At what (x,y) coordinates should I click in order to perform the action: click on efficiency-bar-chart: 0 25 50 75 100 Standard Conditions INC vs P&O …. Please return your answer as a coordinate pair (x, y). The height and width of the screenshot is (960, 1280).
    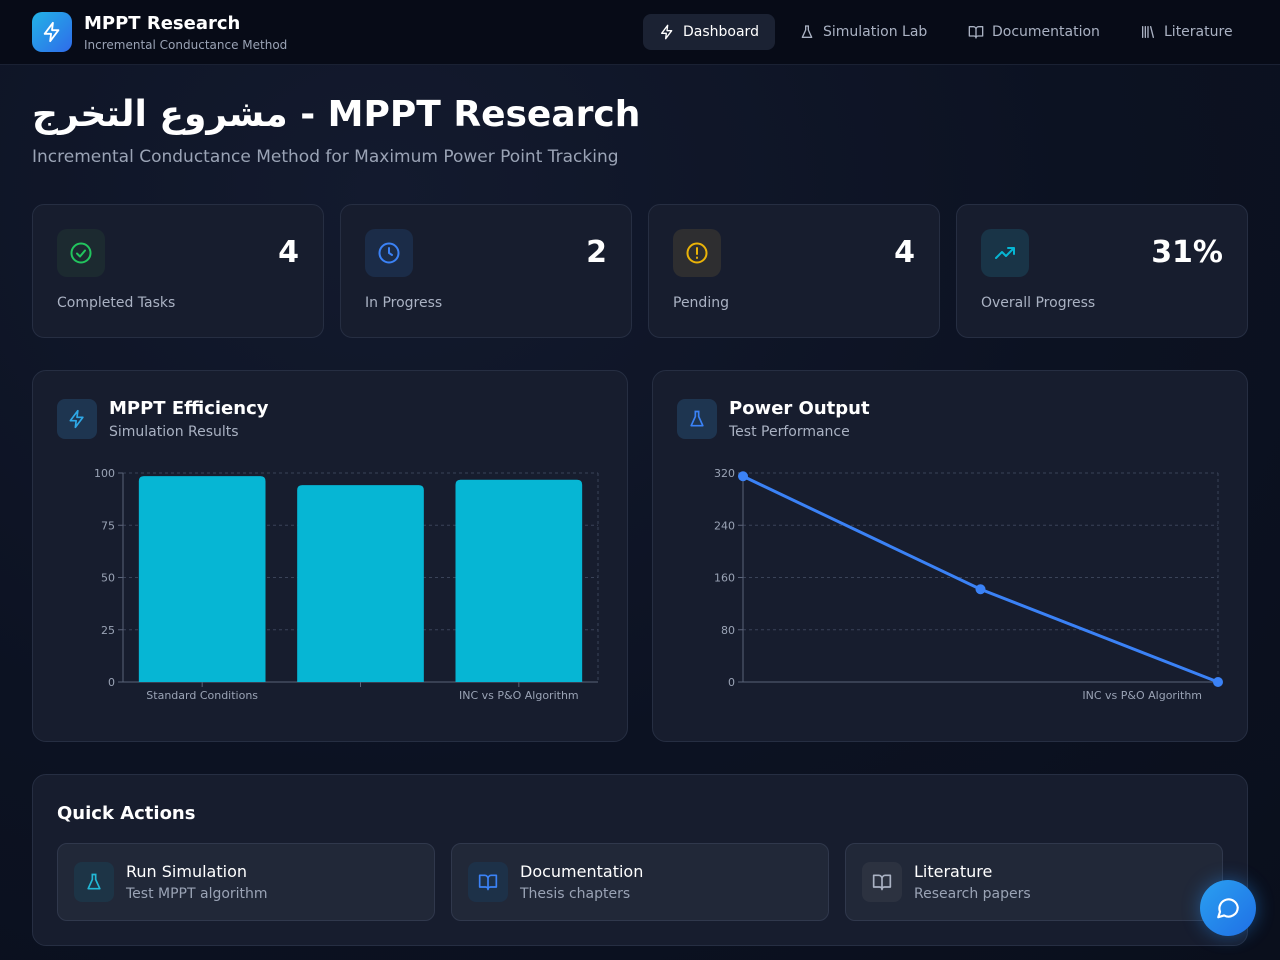
    Looking at the image, I should click on (346, 584).